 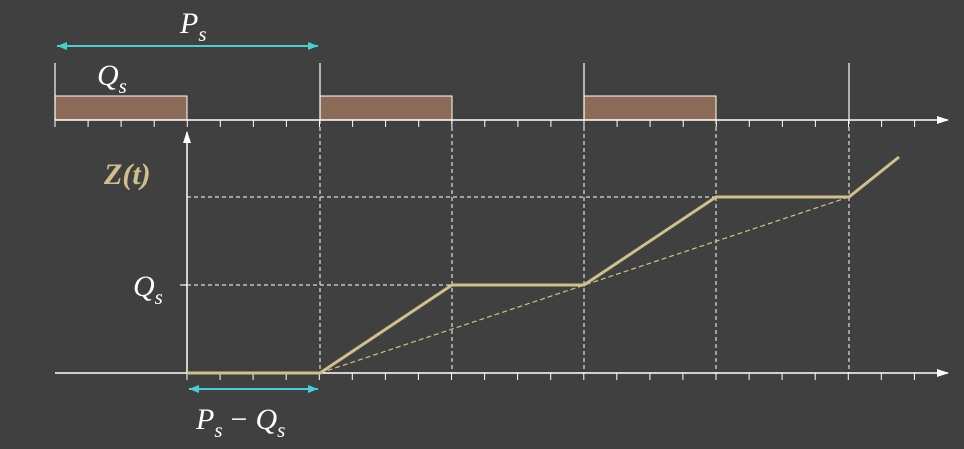 I want to click on curve-label: Z(t), so click(x=127, y=174).